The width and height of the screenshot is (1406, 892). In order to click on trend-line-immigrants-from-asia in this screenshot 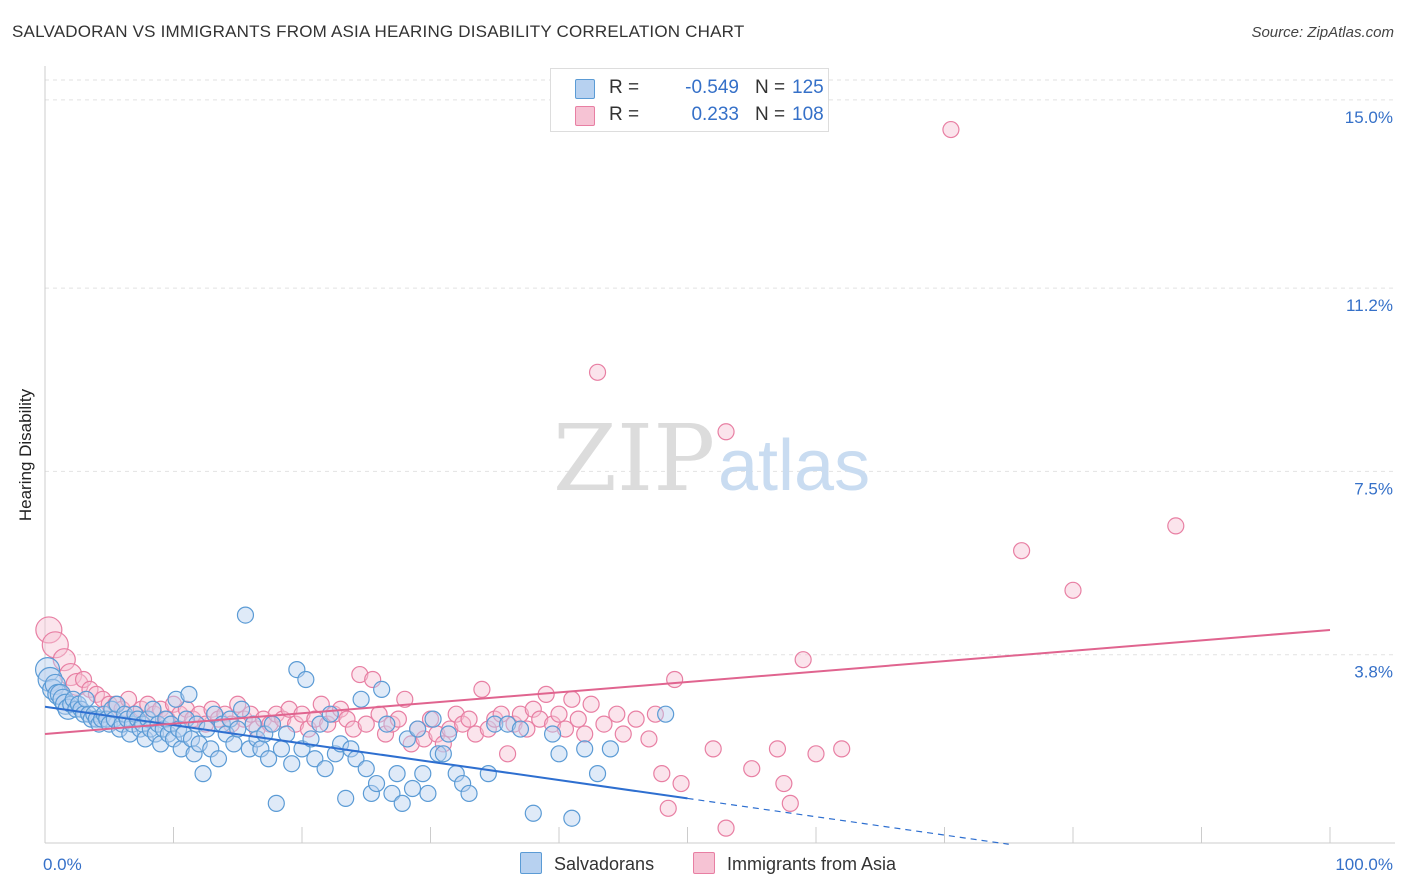, I will do `click(687, 681)`.